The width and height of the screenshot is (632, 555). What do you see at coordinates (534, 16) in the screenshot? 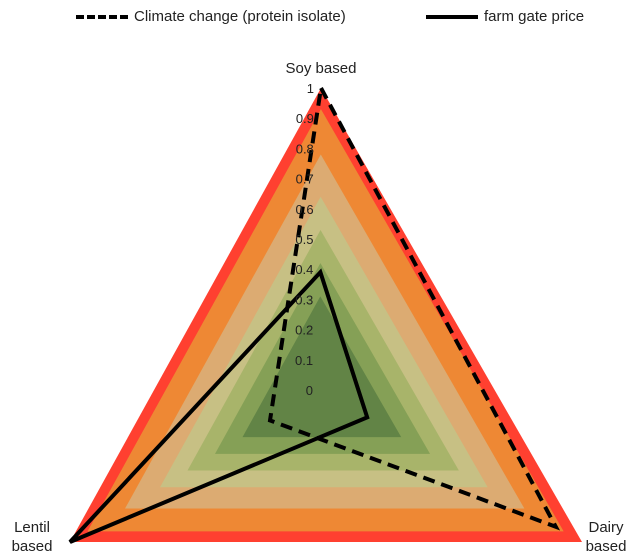
I see `legend-label-price: farm gate price` at bounding box center [534, 16].